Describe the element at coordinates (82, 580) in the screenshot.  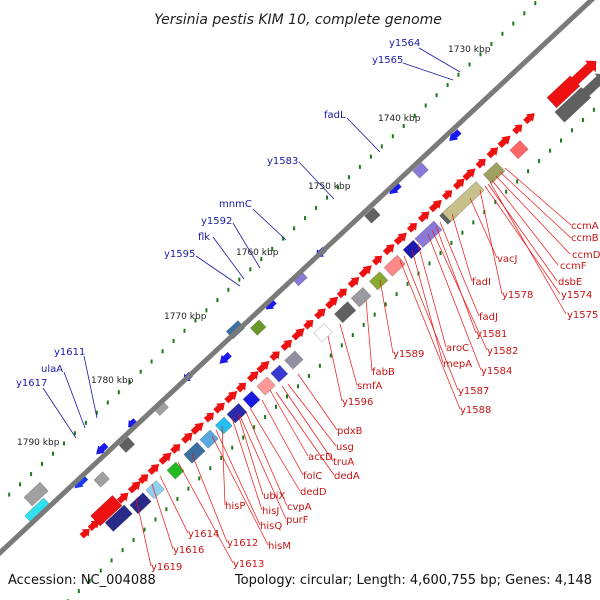
I see `accession-text: Accession: NC_004088` at that location.